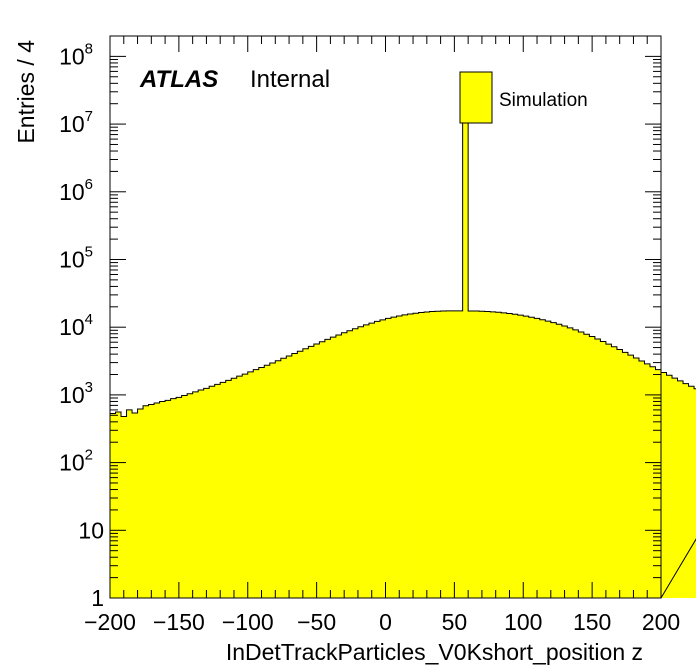 The width and height of the screenshot is (696, 672). Describe the element at coordinates (76, 190) in the screenshot. I see `y-tick-label: 10⁶` at that location.